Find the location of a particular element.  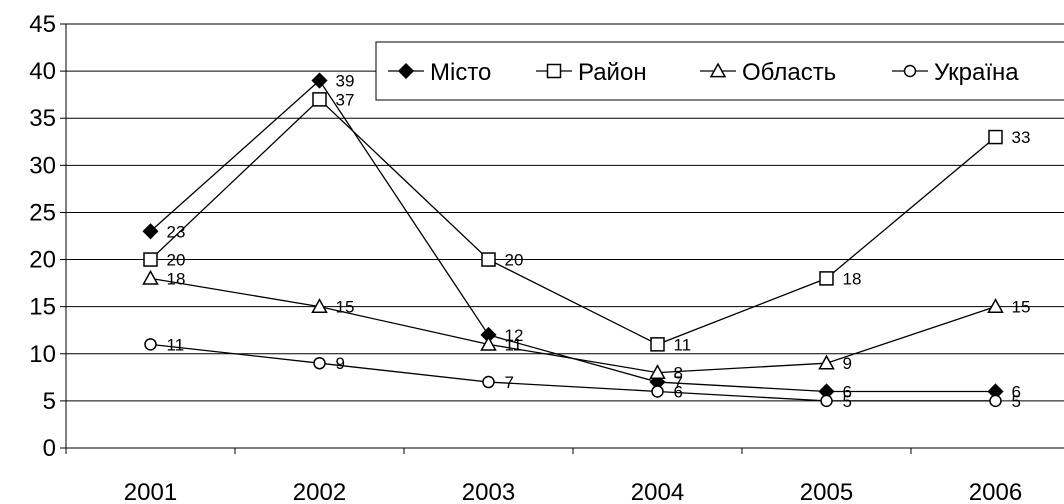

y-tick-label: 40 is located at coordinates (42, 71).